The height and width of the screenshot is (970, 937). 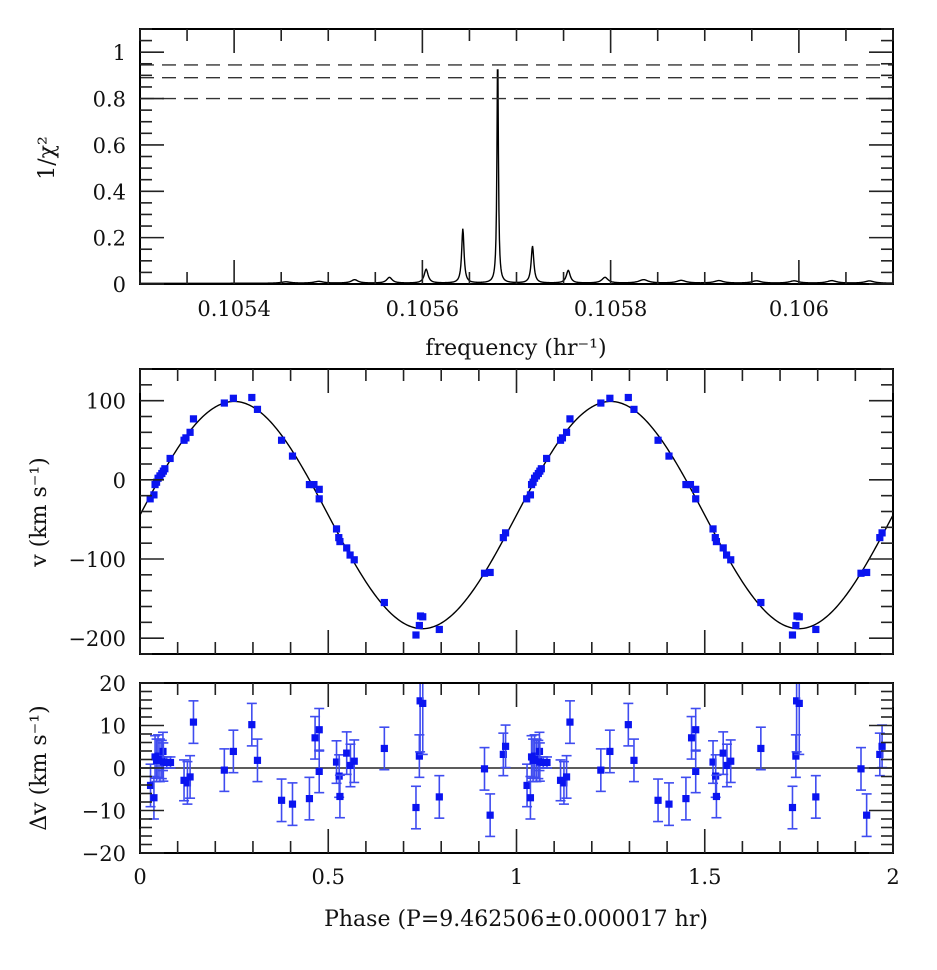 I want to click on x-tick-label: 0.106, so click(x=799, y=309).